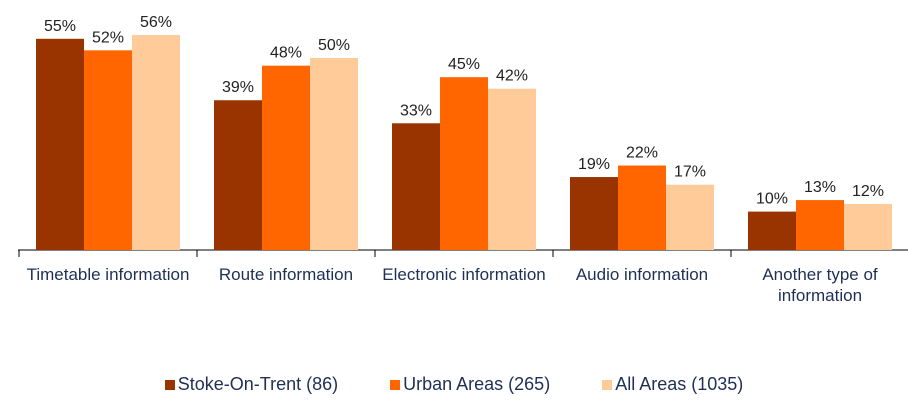 This screenshot has height=405, width=908. Describe the element at coordinates (772, 199) in the screenshot. I see `value-label: 10%` at that location.